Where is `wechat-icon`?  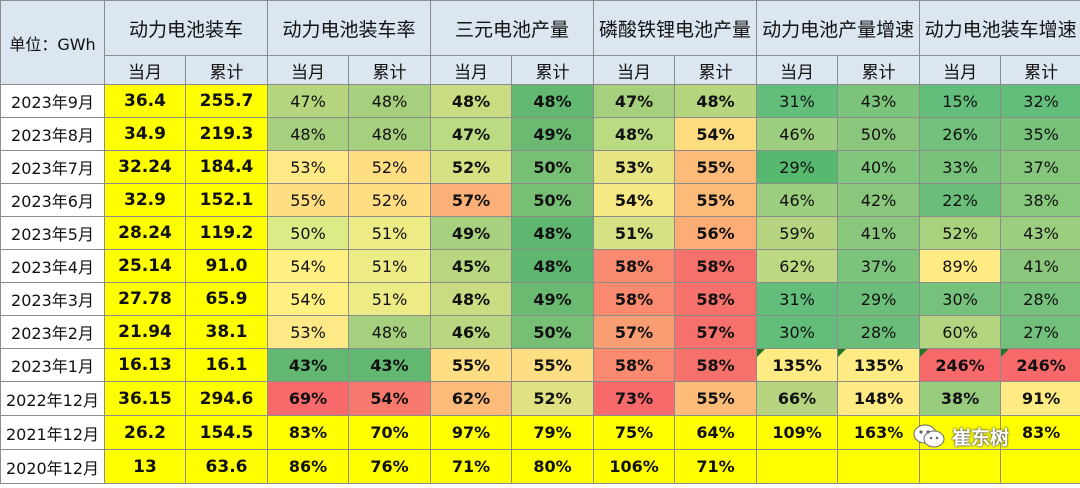 wechat-icon is located at coordinates (929, 436).